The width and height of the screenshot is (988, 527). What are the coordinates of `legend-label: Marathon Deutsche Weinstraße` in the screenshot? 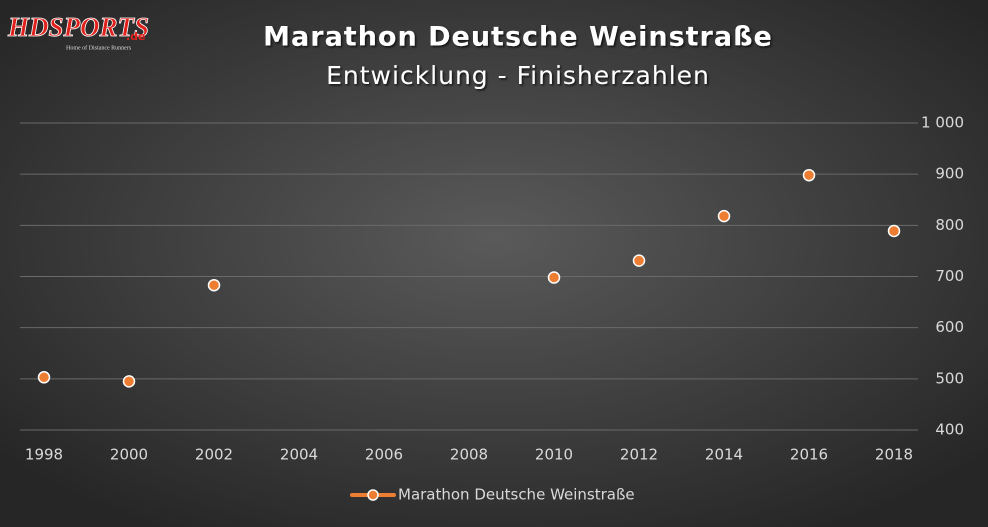 It's located at (516, 495).